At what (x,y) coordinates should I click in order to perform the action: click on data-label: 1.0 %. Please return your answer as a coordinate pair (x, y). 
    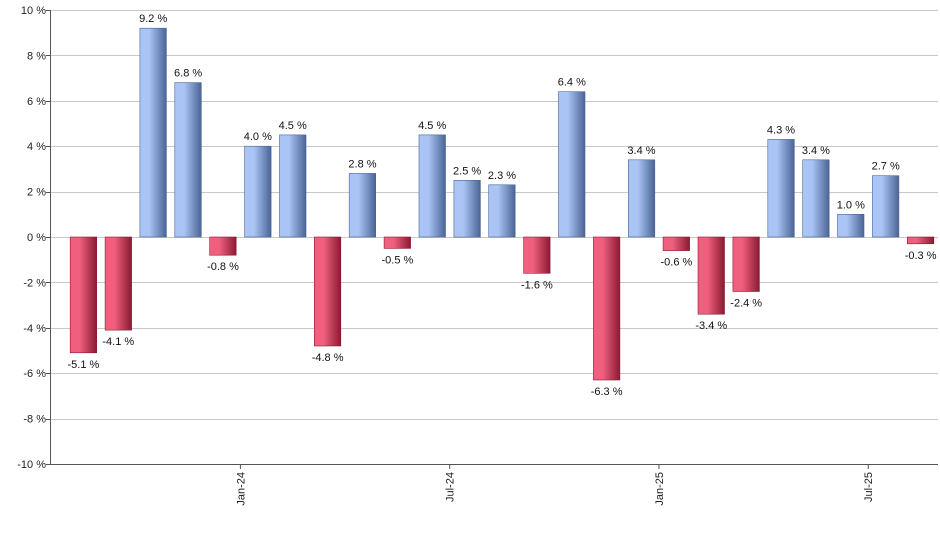
    Looking at the image, I should click on (851, 205).